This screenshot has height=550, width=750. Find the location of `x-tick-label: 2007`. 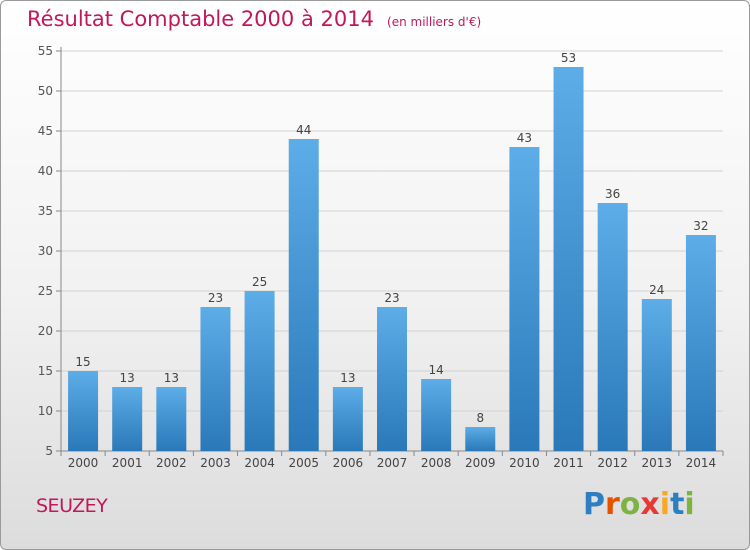

x-tick-label: 2007 is located at coordinates (392, 463).